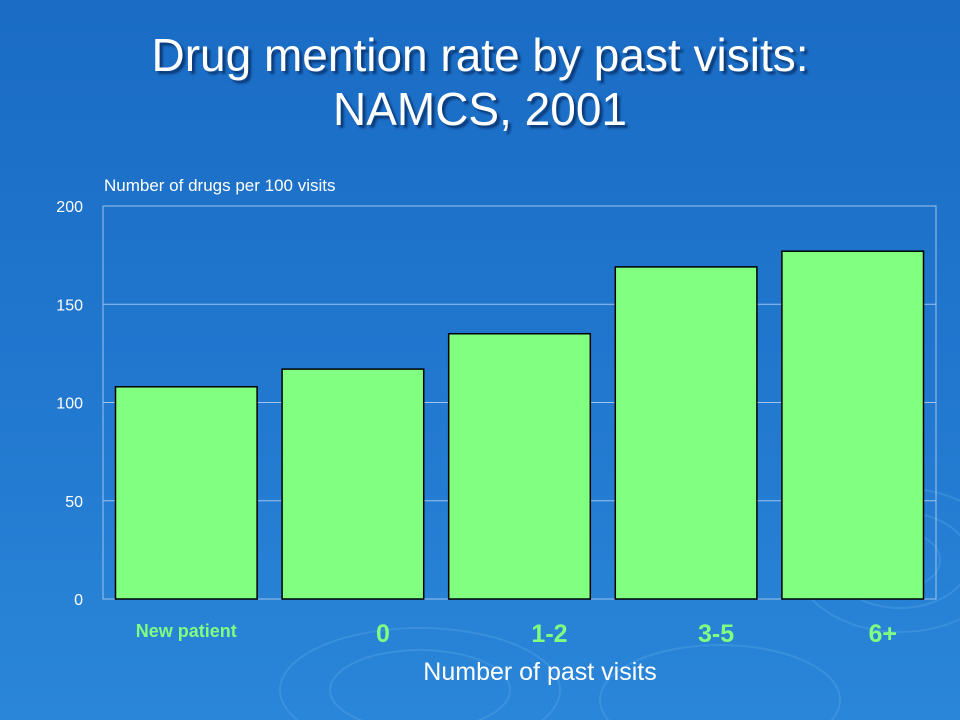  Describe the element at coordinates (69, 305) in the screenshot. I see `y-tick-label: 150` at that location.